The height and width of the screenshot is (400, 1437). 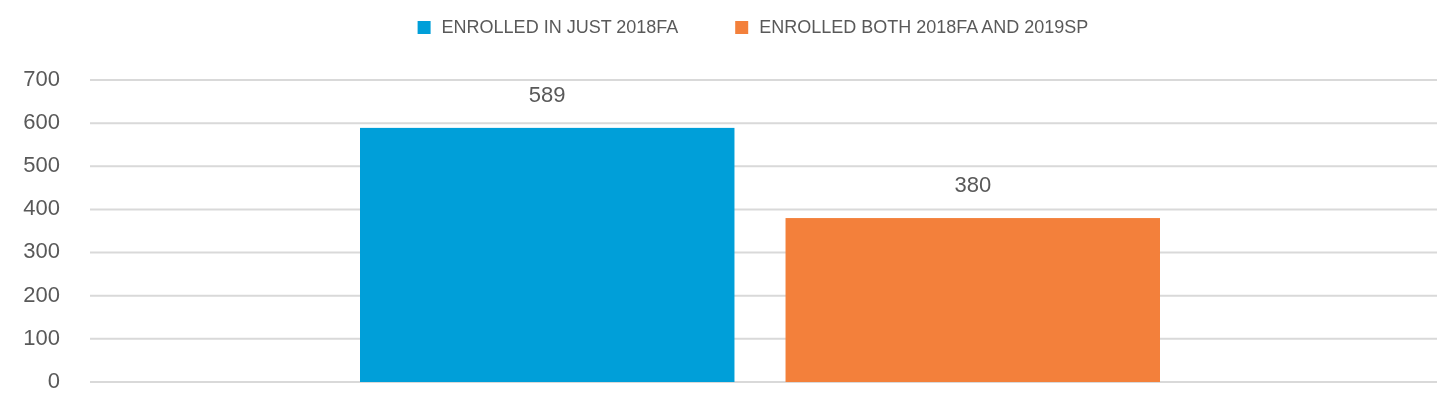 I want to click on y-tick-label: 500, so click(x=41, y=165).